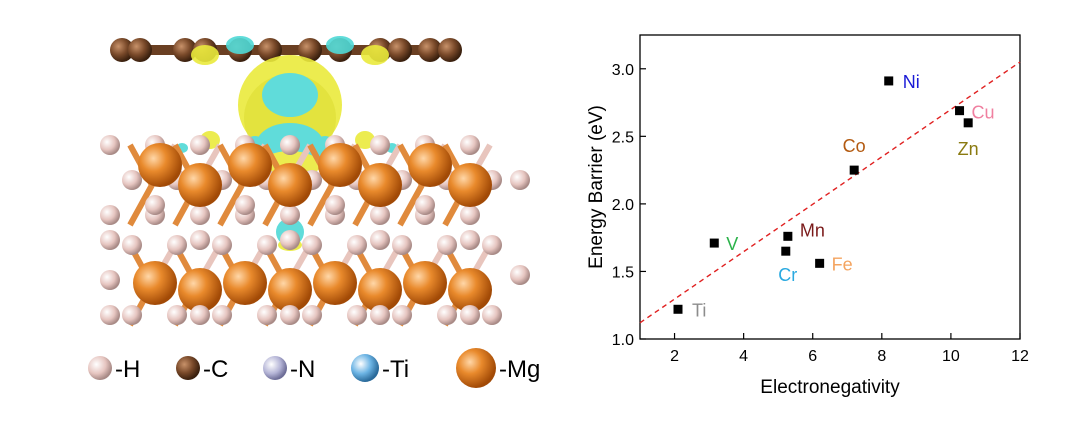 The image size is (1080, 442). What do you see at coordinates (596, 187) in the screenshot?
I see `y-axis-label: Energy Barrier (eV)` at bounding box center [596, 187].